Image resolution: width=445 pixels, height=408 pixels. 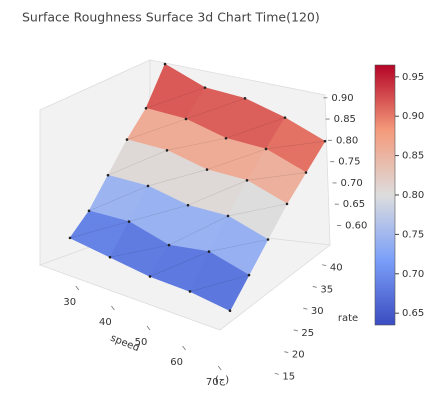 What do you see at coordinates (413, 234) in the screenshot?
I see `colorbar-tick-label: 0.75` at bounding box center [413, 234].